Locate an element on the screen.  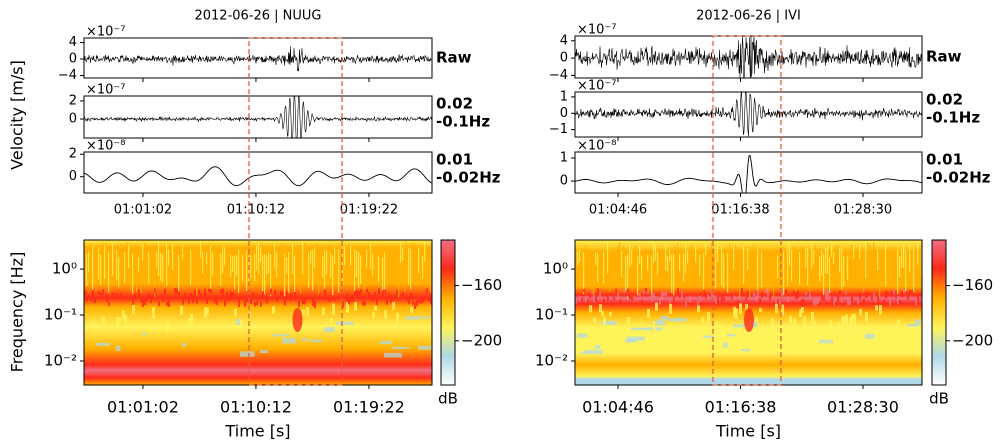
panel-title: 2012-06-26 | NUUG is located at coordinates (257, 16).